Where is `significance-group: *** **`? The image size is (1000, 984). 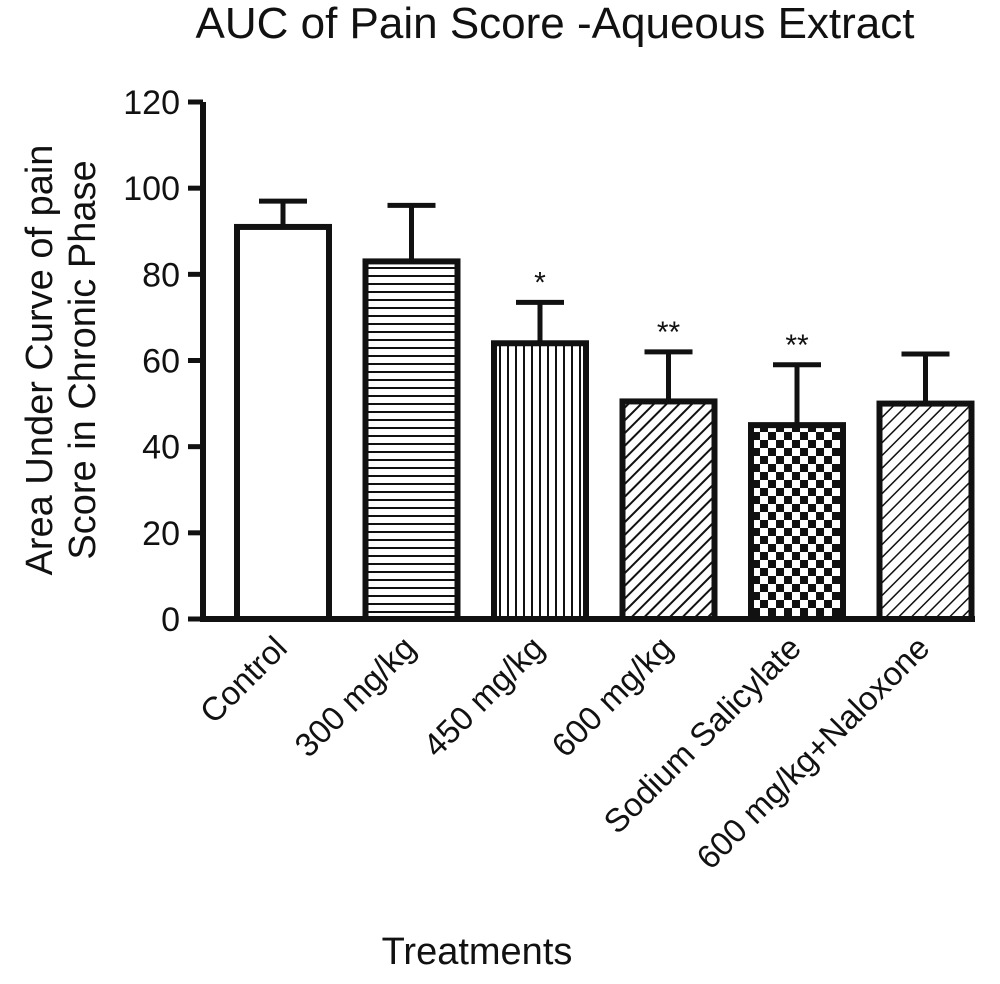 significance-group: *** ** is located at coordinates (671, 313).